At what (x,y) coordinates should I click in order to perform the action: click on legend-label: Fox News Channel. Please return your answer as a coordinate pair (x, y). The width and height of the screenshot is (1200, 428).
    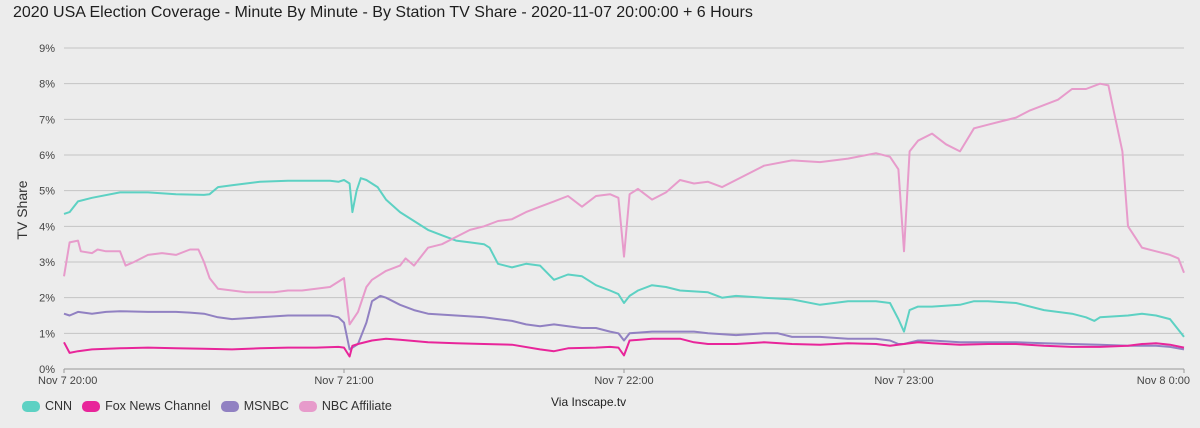
    Looking at the image, I should click on (158, 406).